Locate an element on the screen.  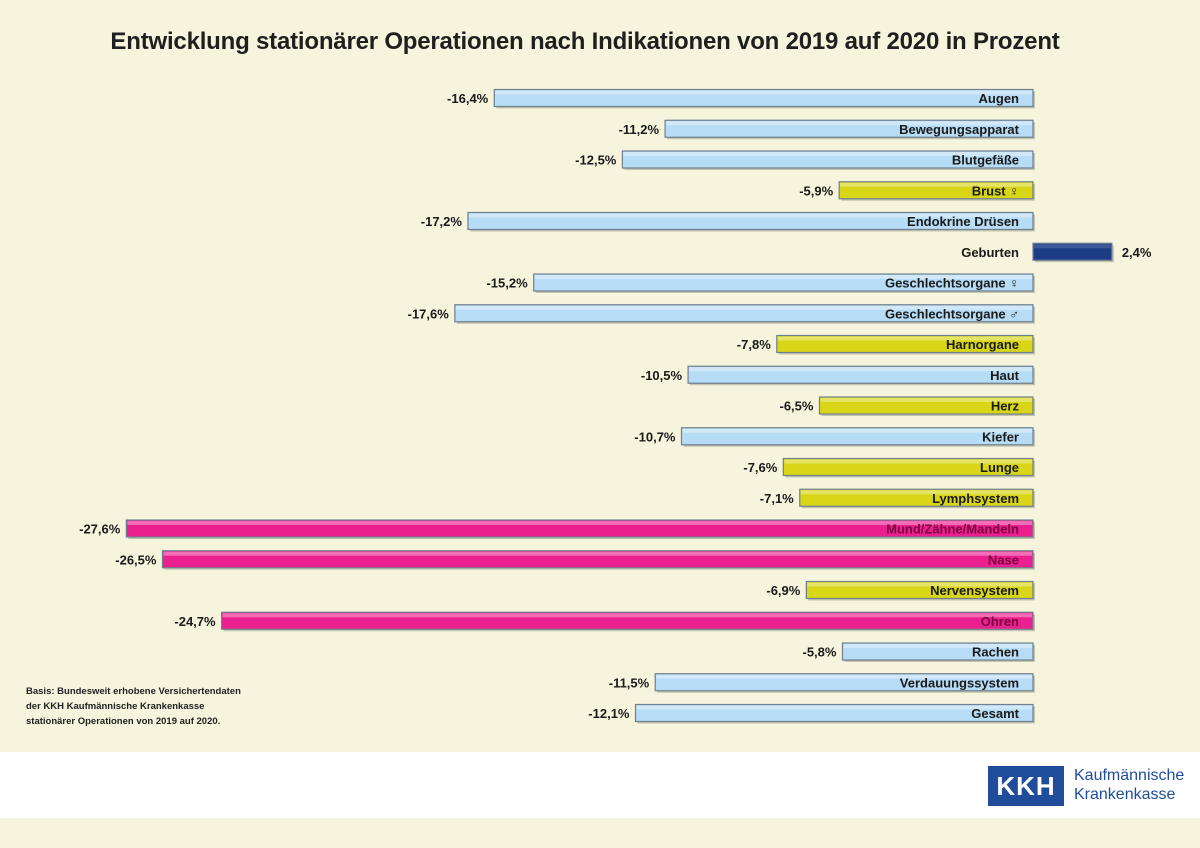
bar-group: Nase -26,5% is located at coordinates (575, 560).